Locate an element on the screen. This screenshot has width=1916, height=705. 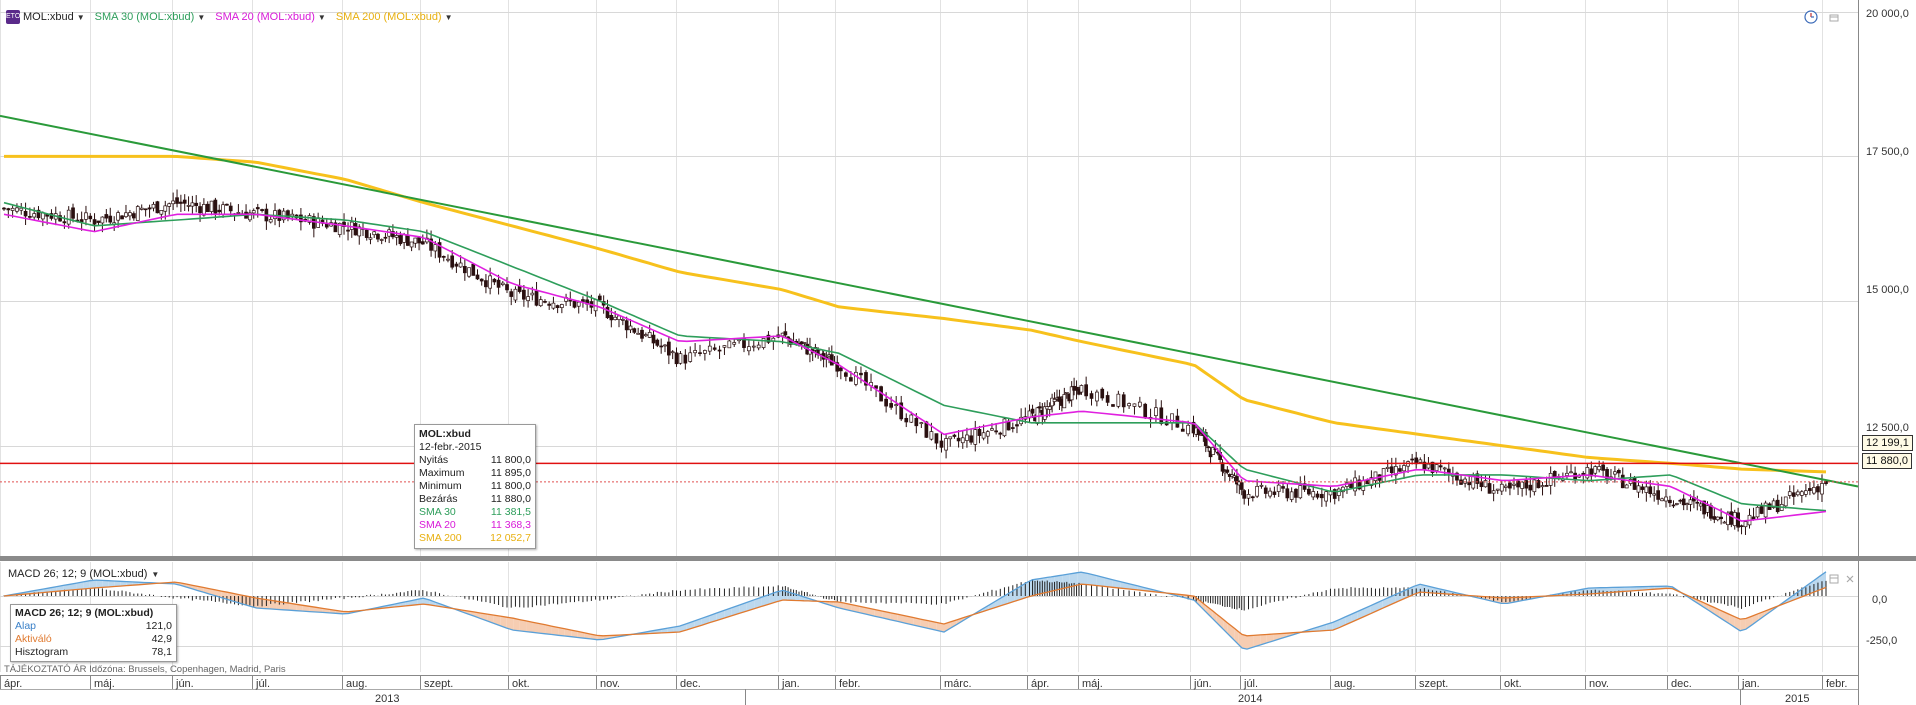
x-tick-label: dec. is located at coordinates (1681, 684).